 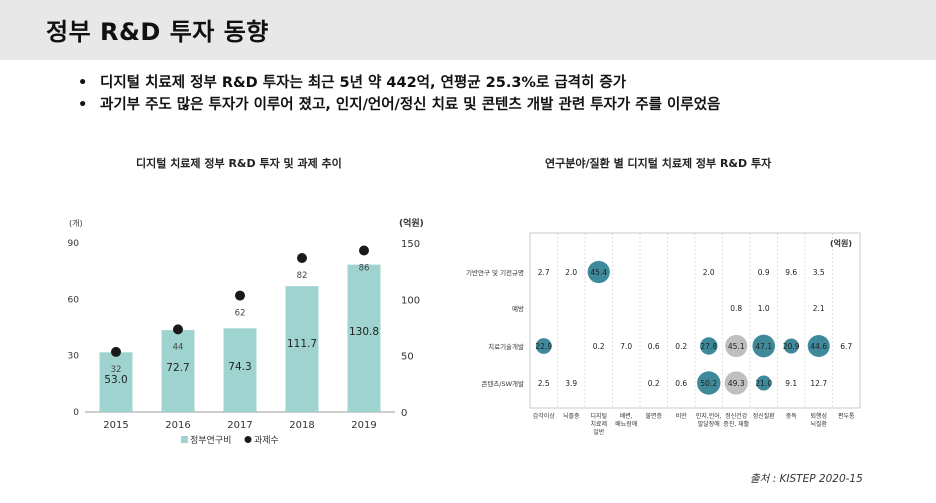 I want to click on point-value-label: 62, so click(x=240, y=314).